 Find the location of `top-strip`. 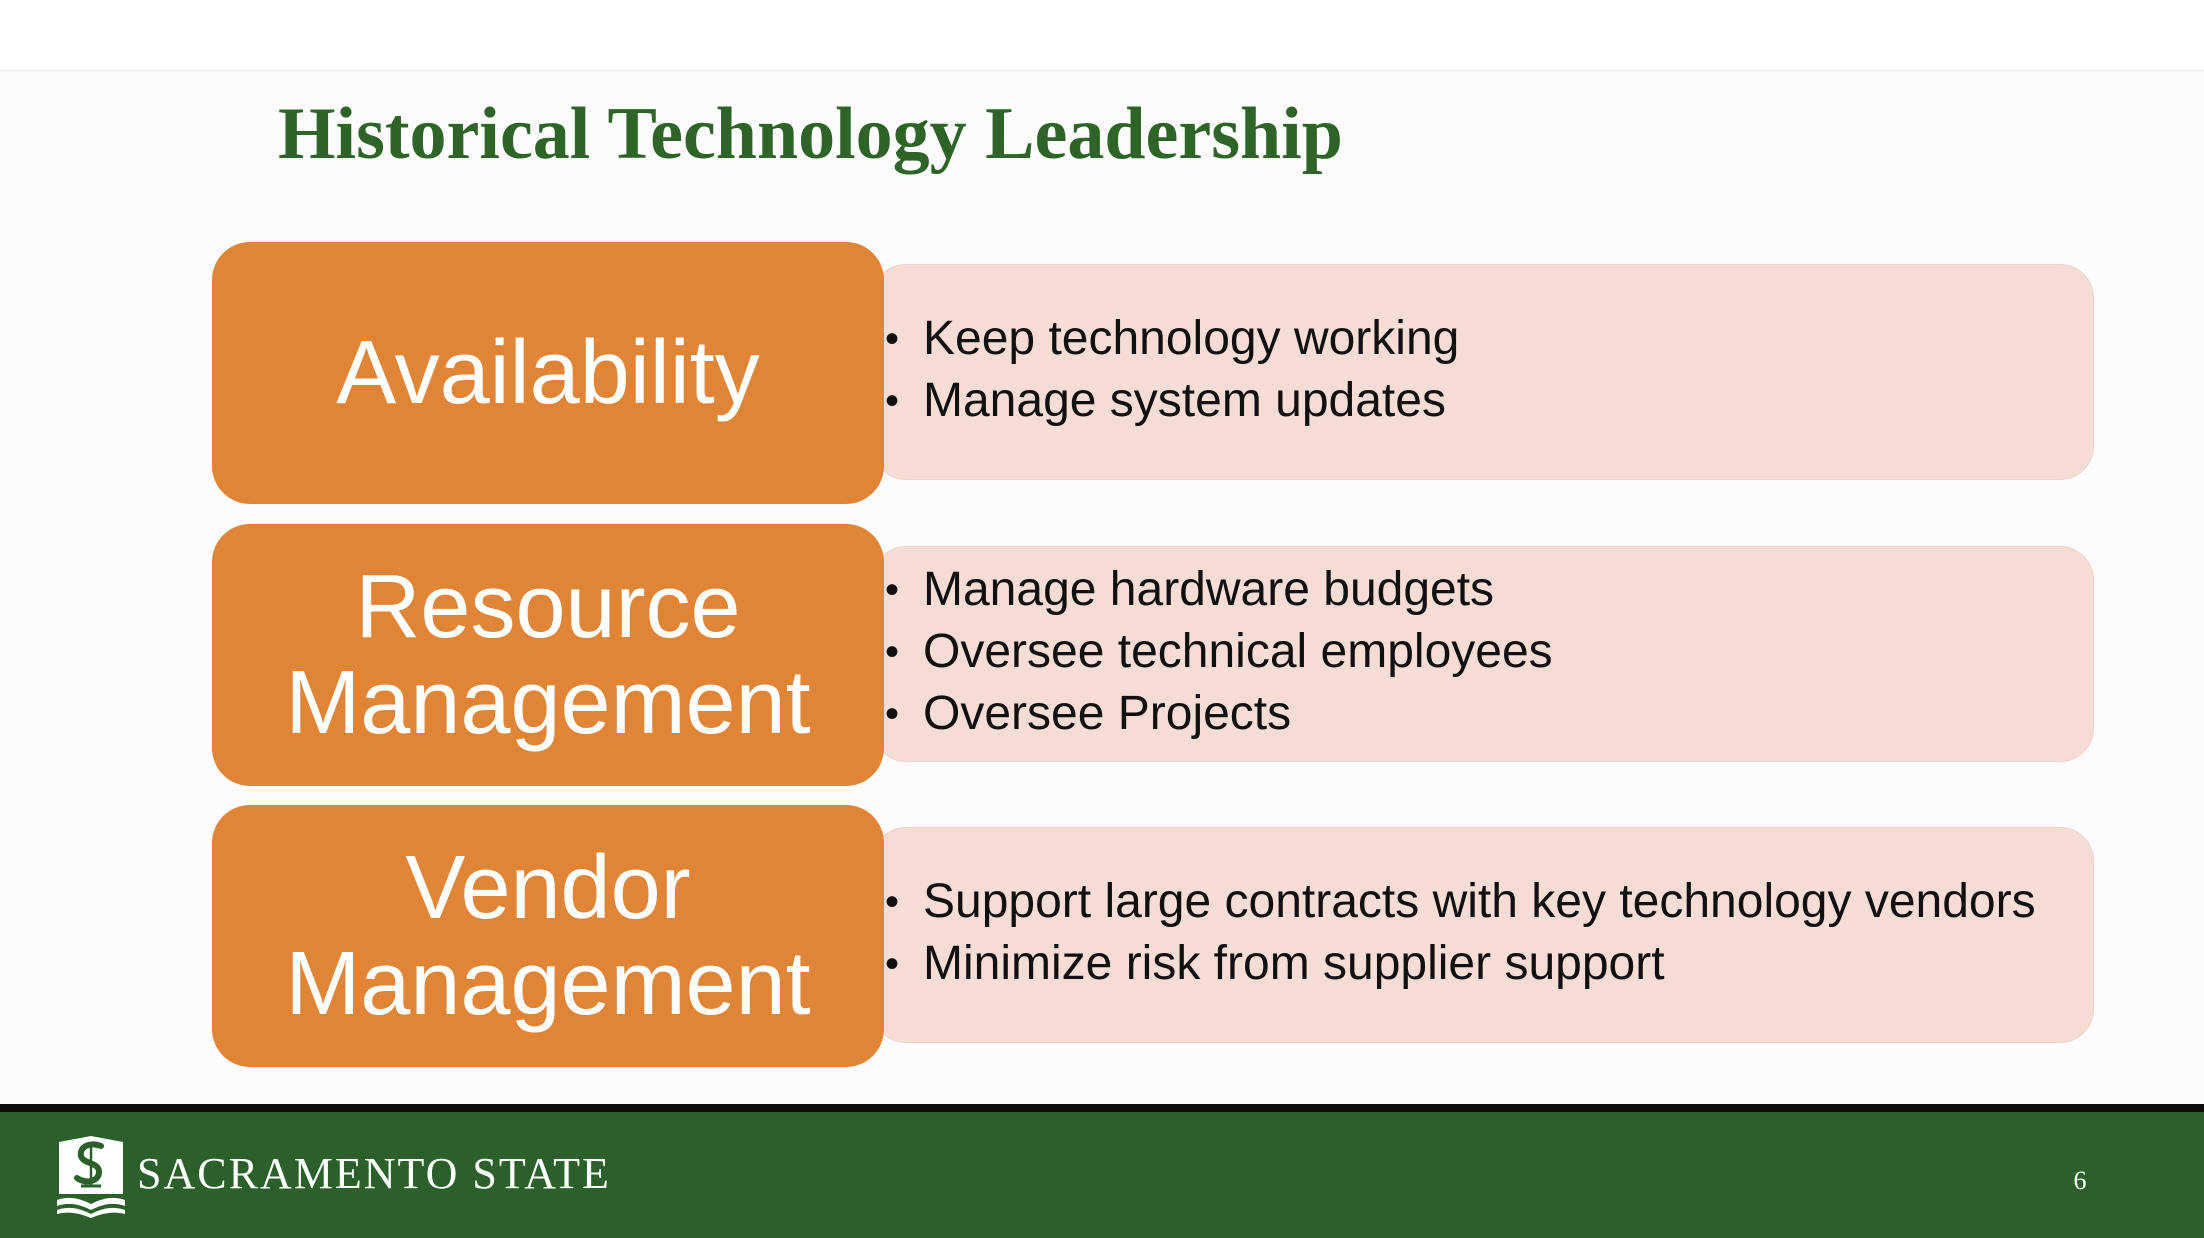

top-strip is located at coordinates (1102, 35).